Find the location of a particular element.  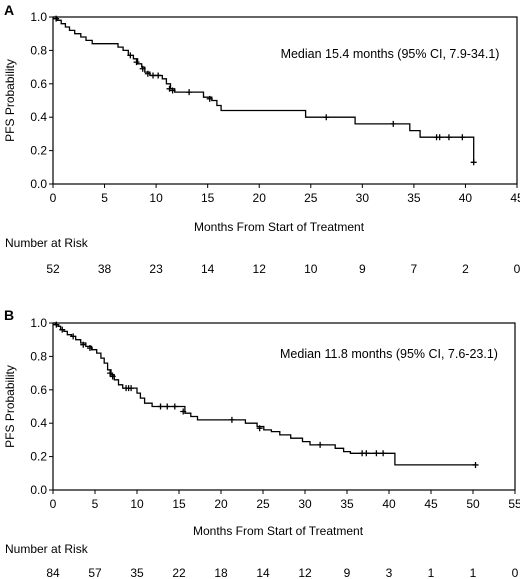

risk-count: 35 is located at coordinates (137, 572).